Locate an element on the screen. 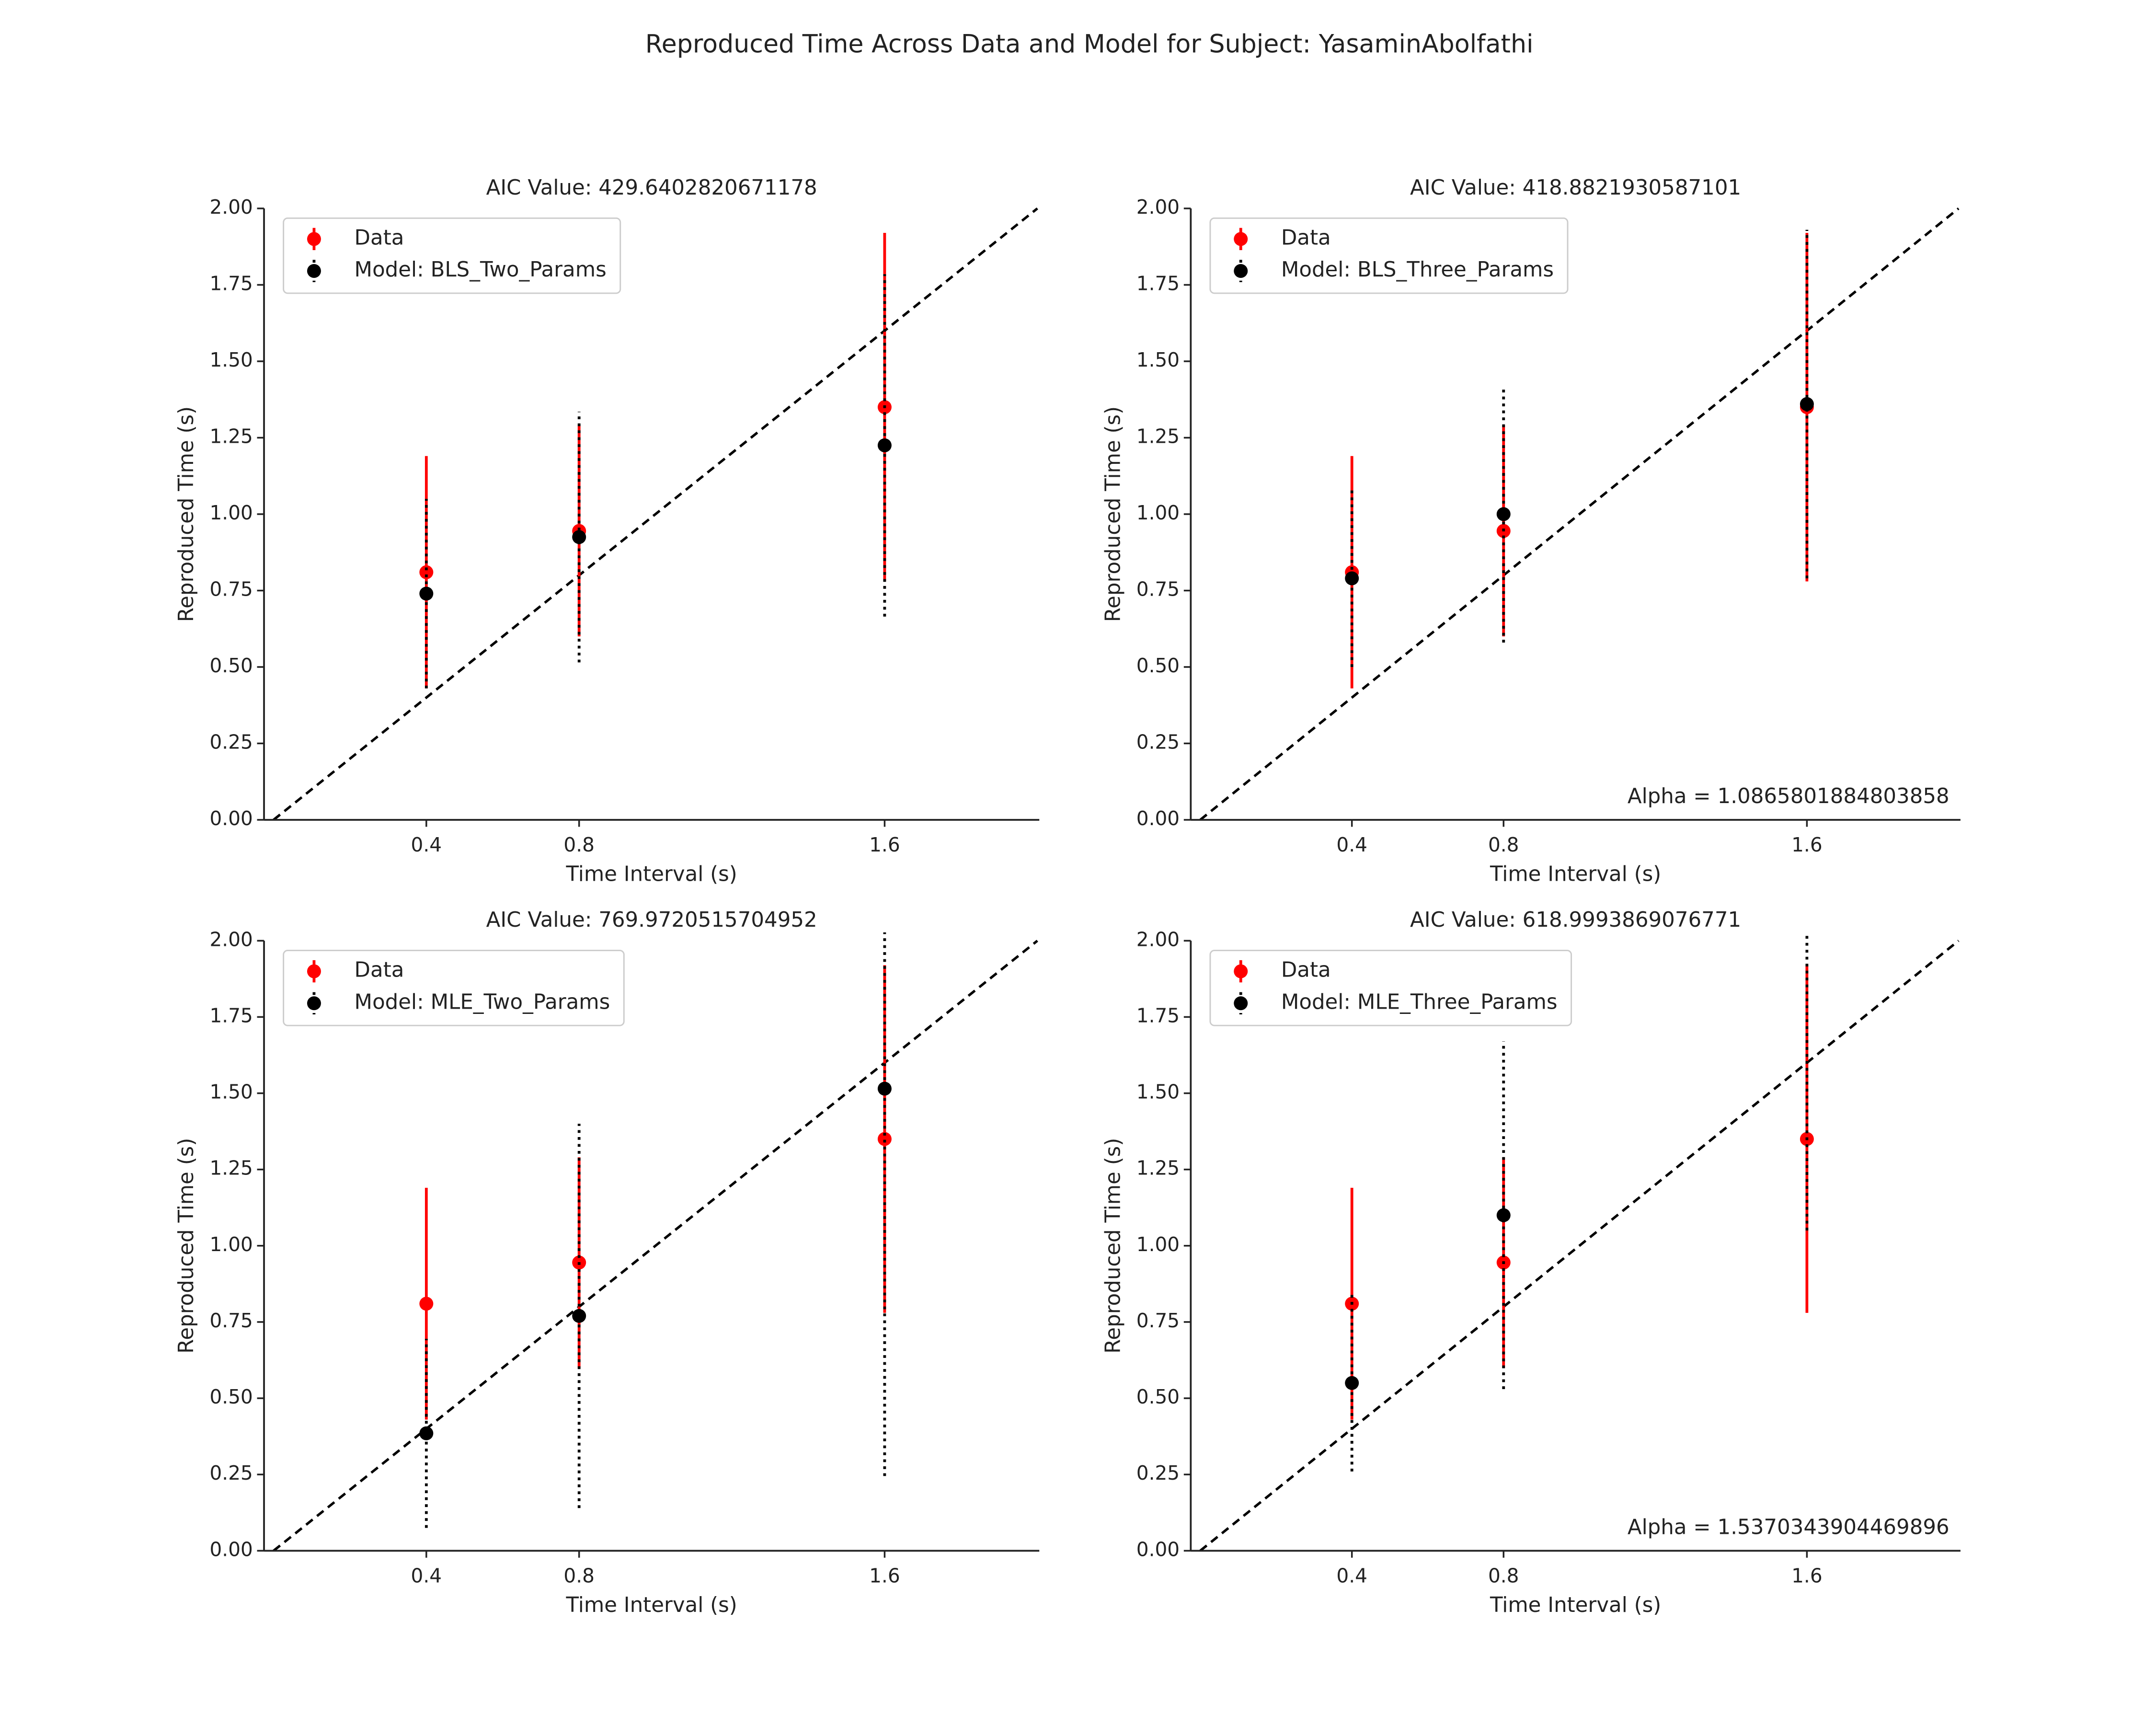 The width and height of the screenshot is (2156, 1725). legend-label: Model: BLS_Three_Params is located at coordinates (1417, 270).